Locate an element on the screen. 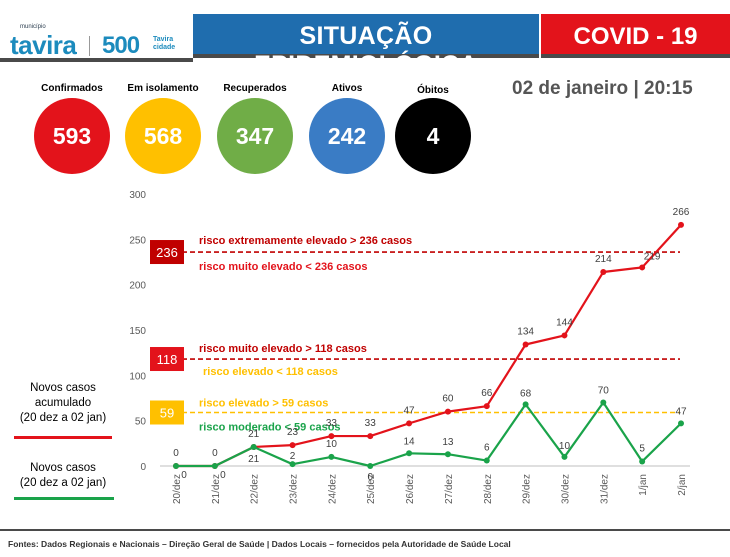  x-tick-label: 23/dez is located at coordinates (294, 489).